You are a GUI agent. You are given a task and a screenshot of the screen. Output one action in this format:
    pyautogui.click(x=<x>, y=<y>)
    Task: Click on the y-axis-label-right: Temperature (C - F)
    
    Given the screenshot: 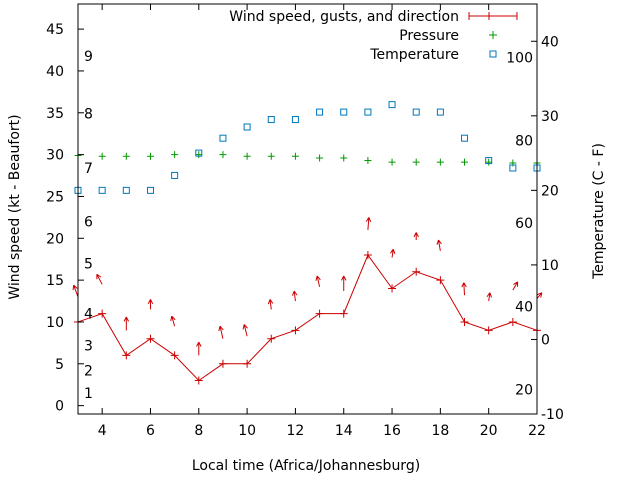 What is the action you would take?
    pyautogui.click(x=599, y=211)
    